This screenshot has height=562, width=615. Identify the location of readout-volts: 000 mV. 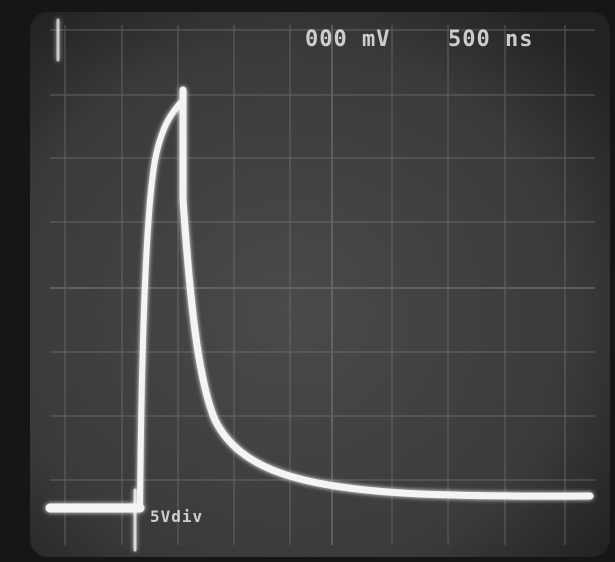
(347, 39).